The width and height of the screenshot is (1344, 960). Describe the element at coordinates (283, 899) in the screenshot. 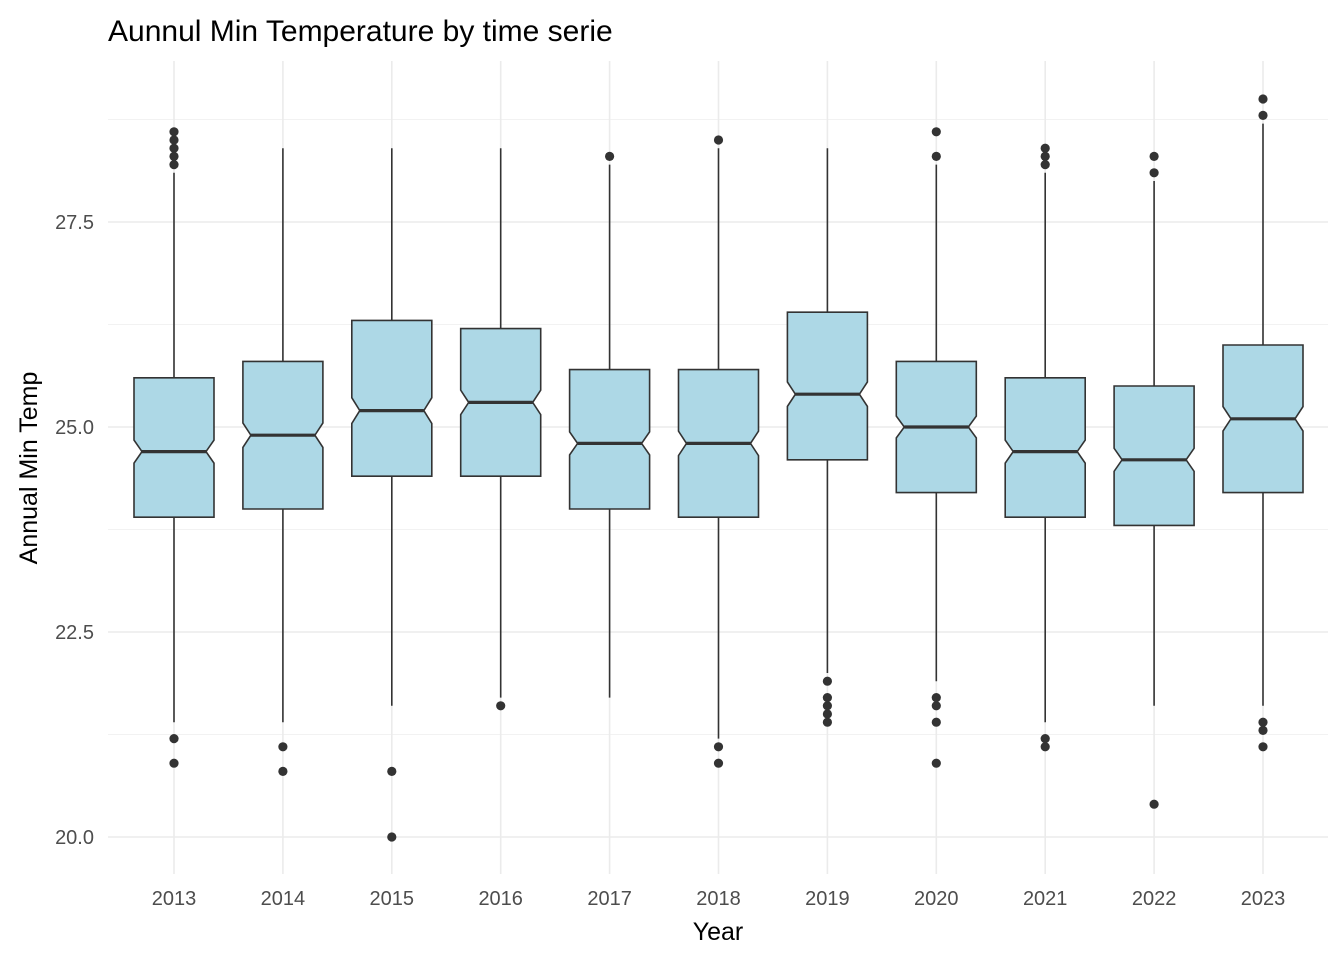

I see `x-tick-label: 2014` at that location.